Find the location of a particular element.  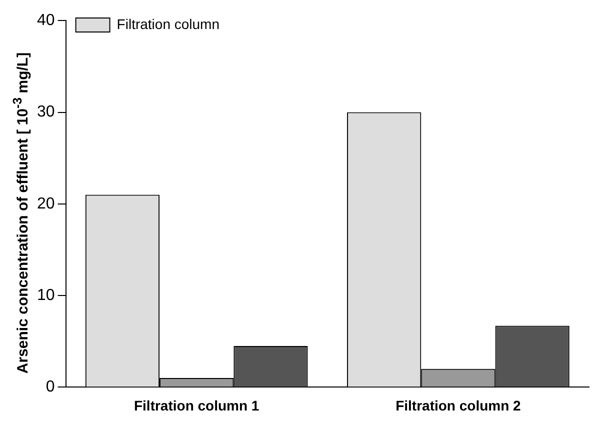

y-tick-label: 0 is located at coordinates (50, 387).